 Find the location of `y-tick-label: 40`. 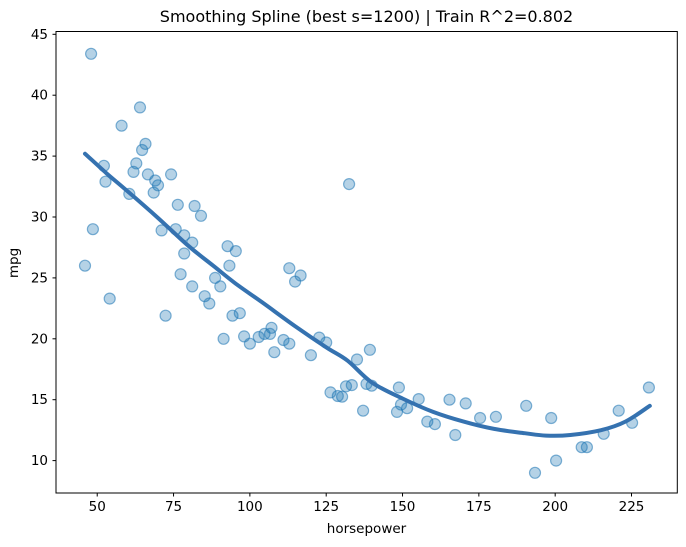

y-tick-label: 40 is located at coordinates (39, 96).